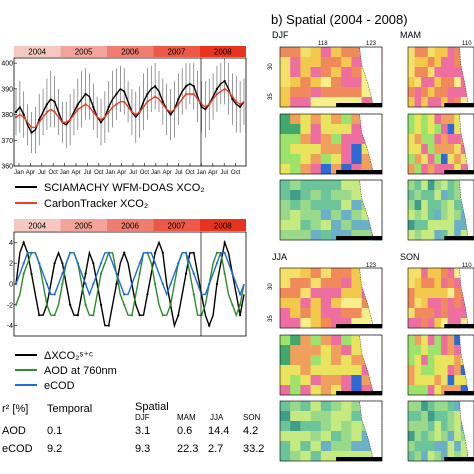 This screenshot has width=474, height=474. What do you see at coordinates (130, 51) in the screenshot?
I see `top-year-bar: 2004 2005 2006 2007 2008` at bounding box center [130, 51].